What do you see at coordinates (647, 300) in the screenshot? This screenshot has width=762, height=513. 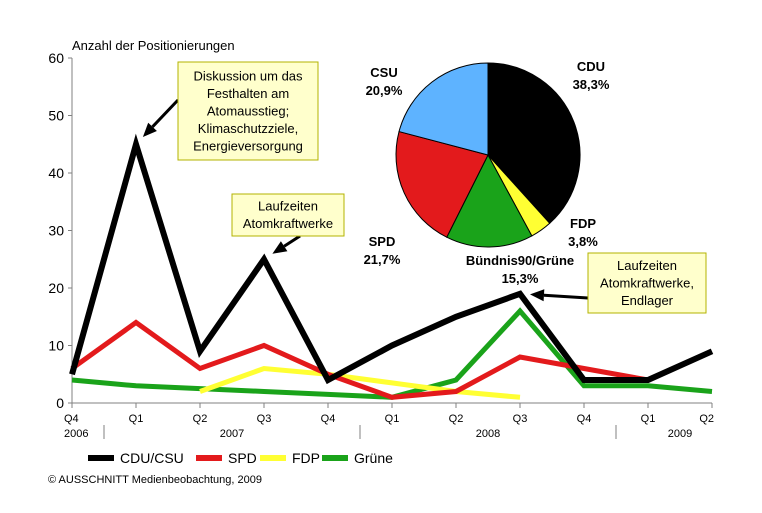 I see `annotation-text-2-2: Endlager` at bounding box center [647, 300].